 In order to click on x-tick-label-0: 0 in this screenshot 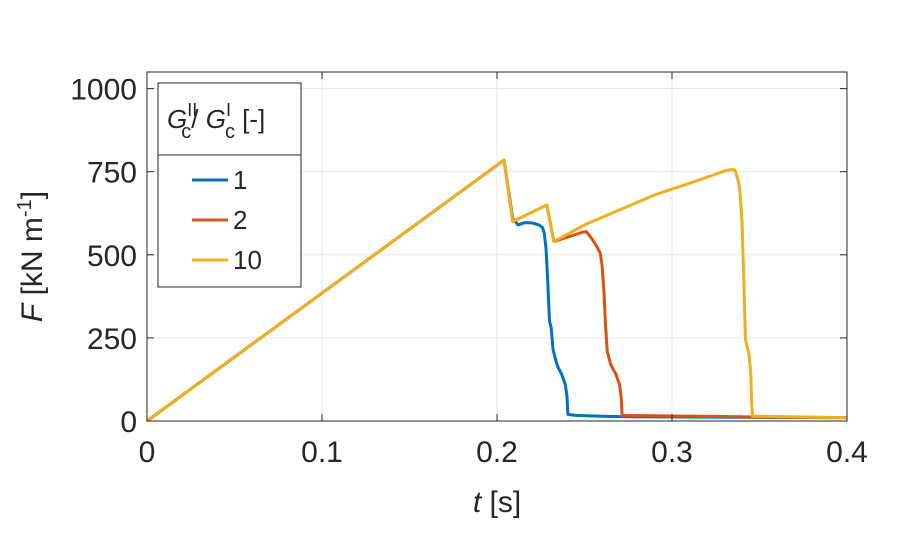, I will do `click(147, 452)`.